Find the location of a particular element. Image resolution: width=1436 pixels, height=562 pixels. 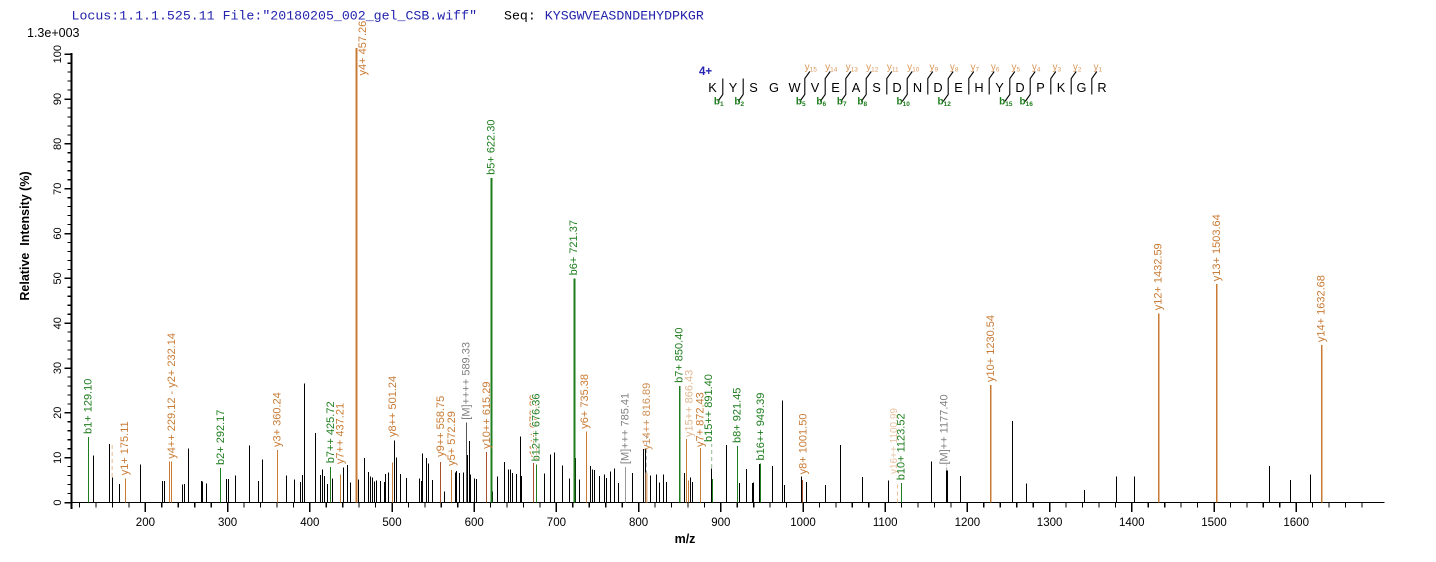

svg-text: y7 is located at coordinates (974, 68).